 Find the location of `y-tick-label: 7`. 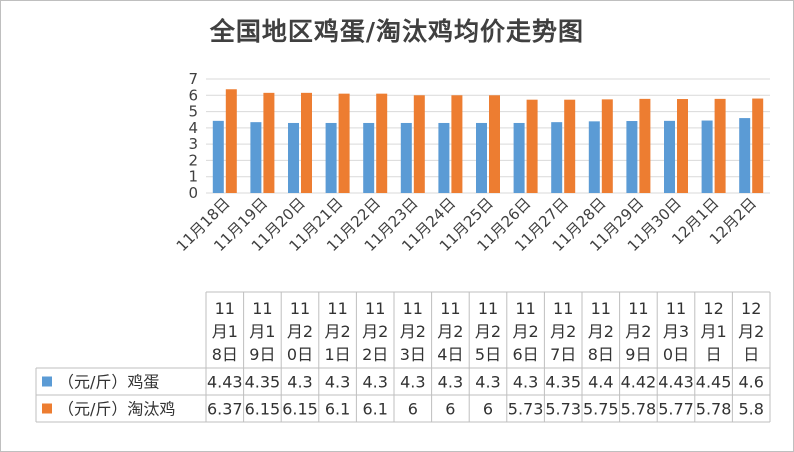

y-tick-label: 7 is located at coordinates (193, 79).